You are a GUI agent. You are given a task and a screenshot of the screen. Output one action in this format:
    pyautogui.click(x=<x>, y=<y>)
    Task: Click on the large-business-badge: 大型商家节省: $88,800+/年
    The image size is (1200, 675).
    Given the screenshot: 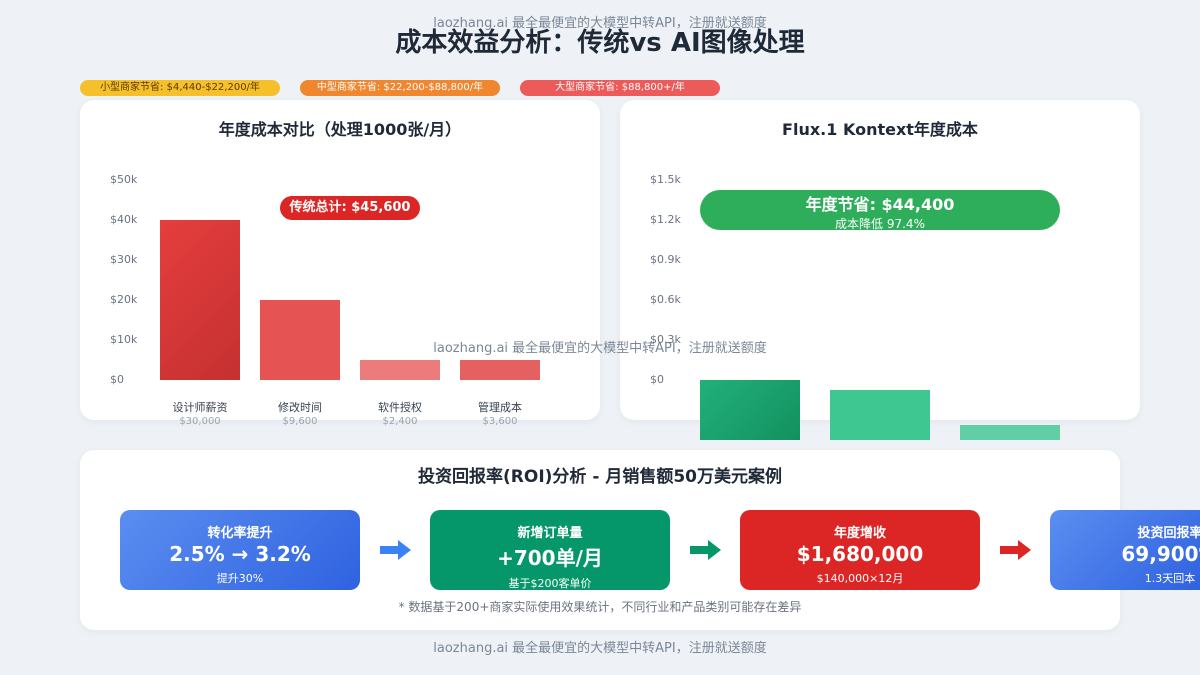 What is the action you would take?
    pyautogui.click(x=620, y=88)
    